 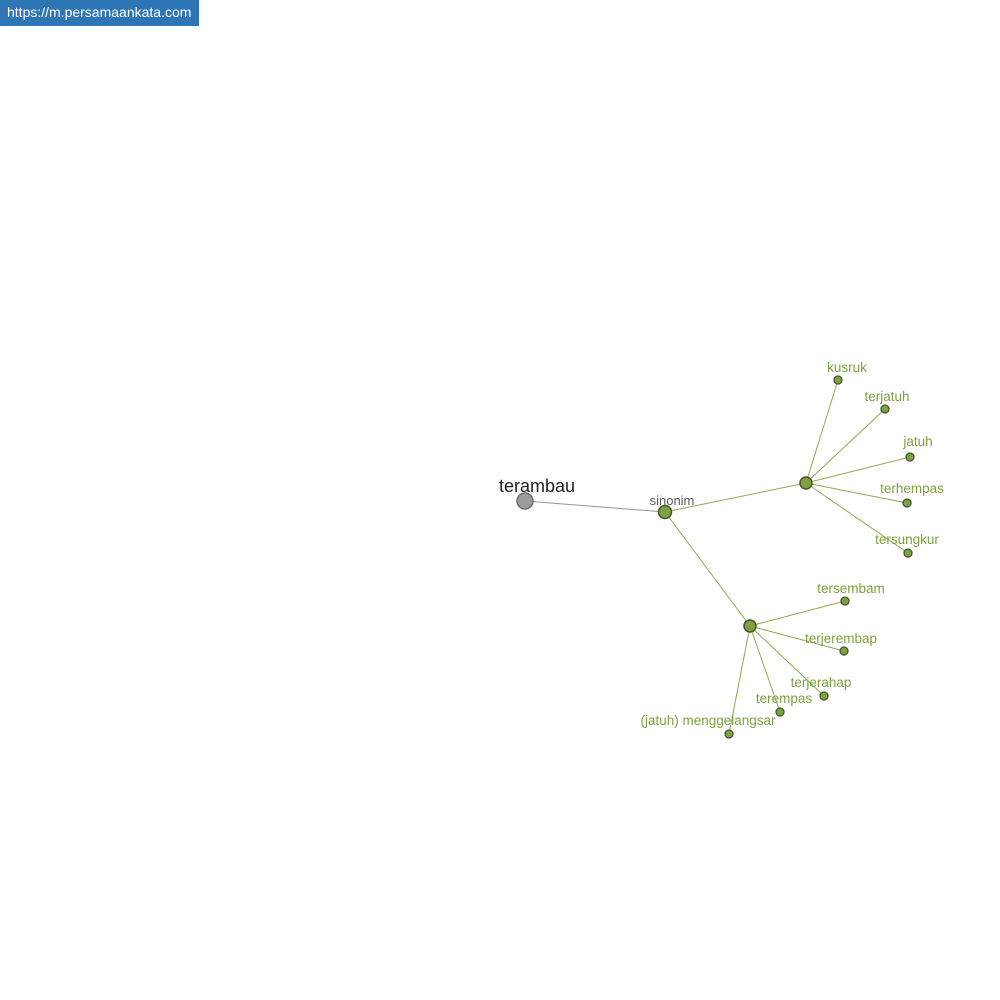 What do you see at coordinates (910, 457) in the screenshot?
I see `node-jatuh` at bounding box center [910, 457].